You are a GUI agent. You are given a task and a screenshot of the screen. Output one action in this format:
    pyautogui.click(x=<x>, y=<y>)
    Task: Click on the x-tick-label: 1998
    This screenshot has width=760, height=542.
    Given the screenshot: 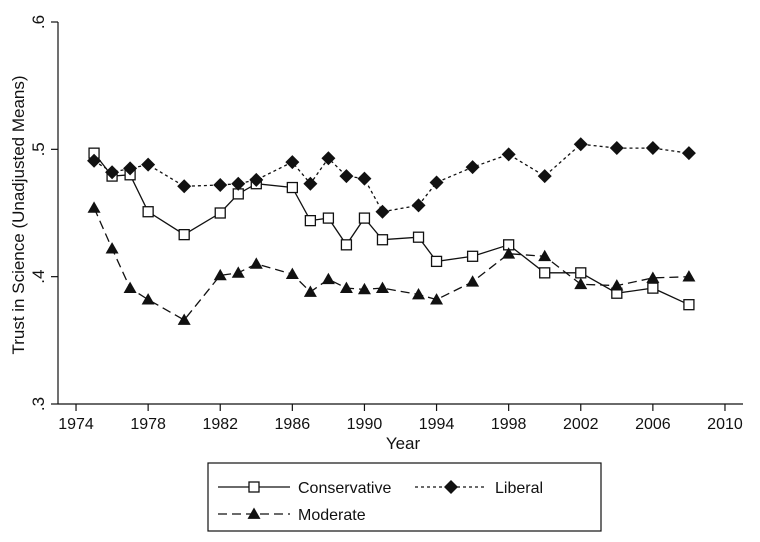 What is the action you would take?
    pyautogui.click(x=509, y=424)
    